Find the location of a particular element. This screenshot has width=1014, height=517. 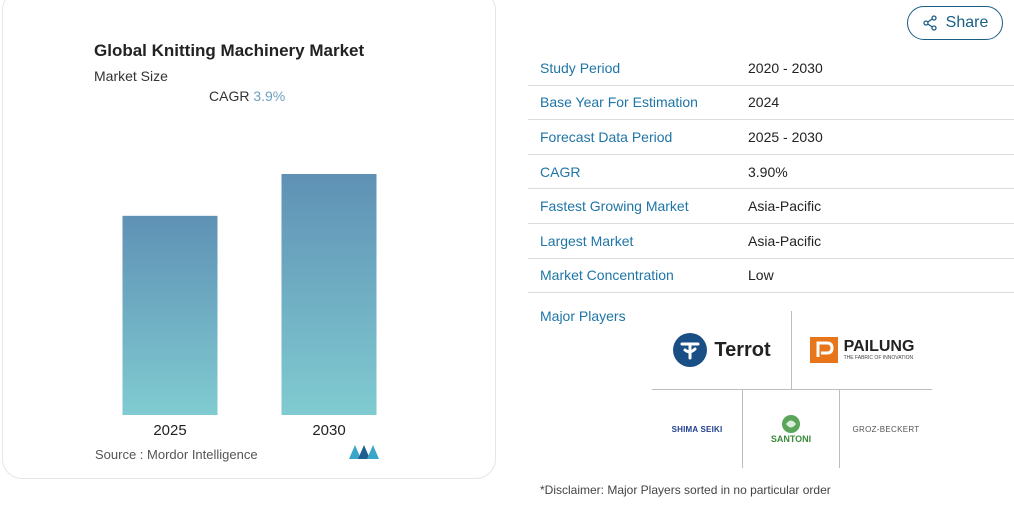

table-row: Study Period 2020 - 2030 is located at coordinates (771, 68).